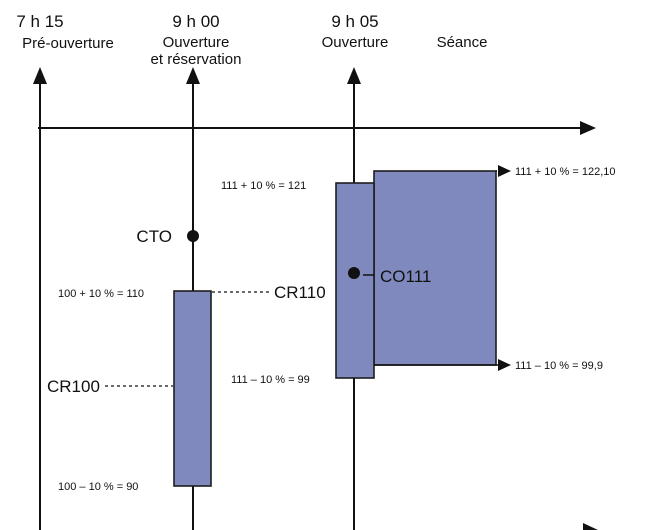 This screenshot has width=647, height=530. What do you see at coordinates (355, 42) in the screenshot?
I see `header-label-2: Ouverture` at bounding box center [355, 42].